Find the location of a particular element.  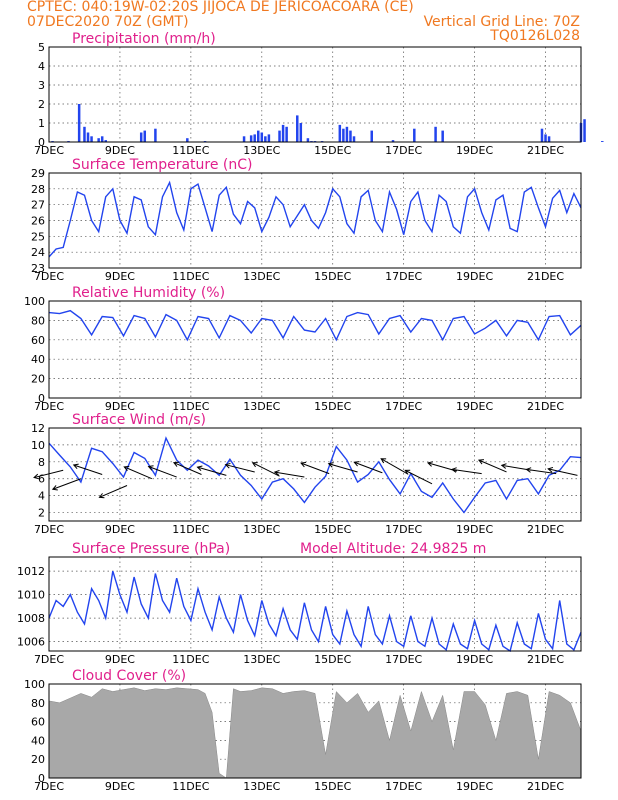

series-line is located at coordinates (315, 219).